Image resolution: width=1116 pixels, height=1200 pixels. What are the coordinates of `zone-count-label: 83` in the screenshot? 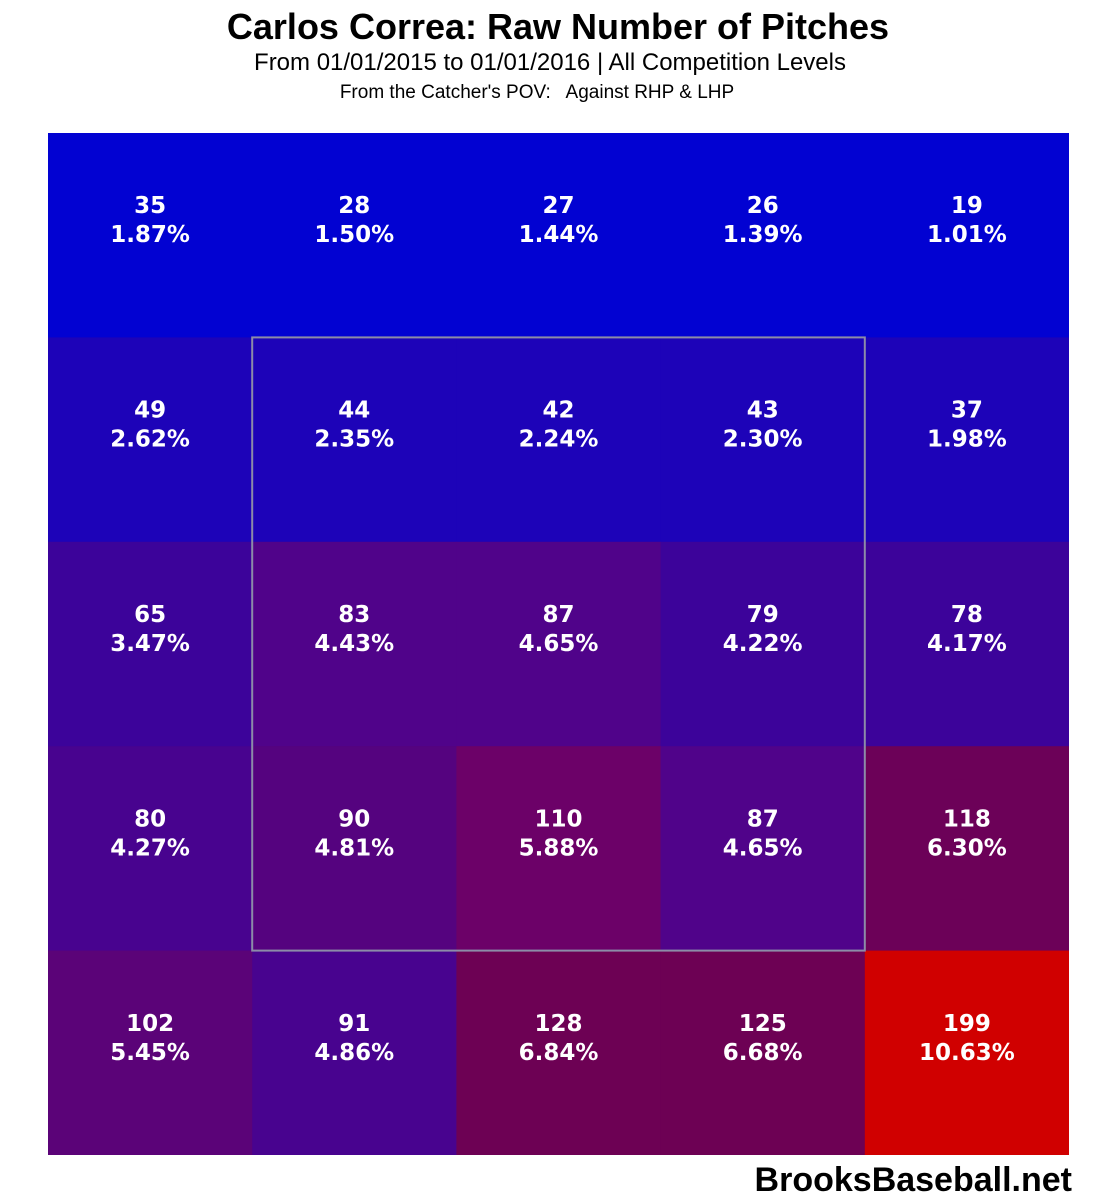 It's located at (354, 615).